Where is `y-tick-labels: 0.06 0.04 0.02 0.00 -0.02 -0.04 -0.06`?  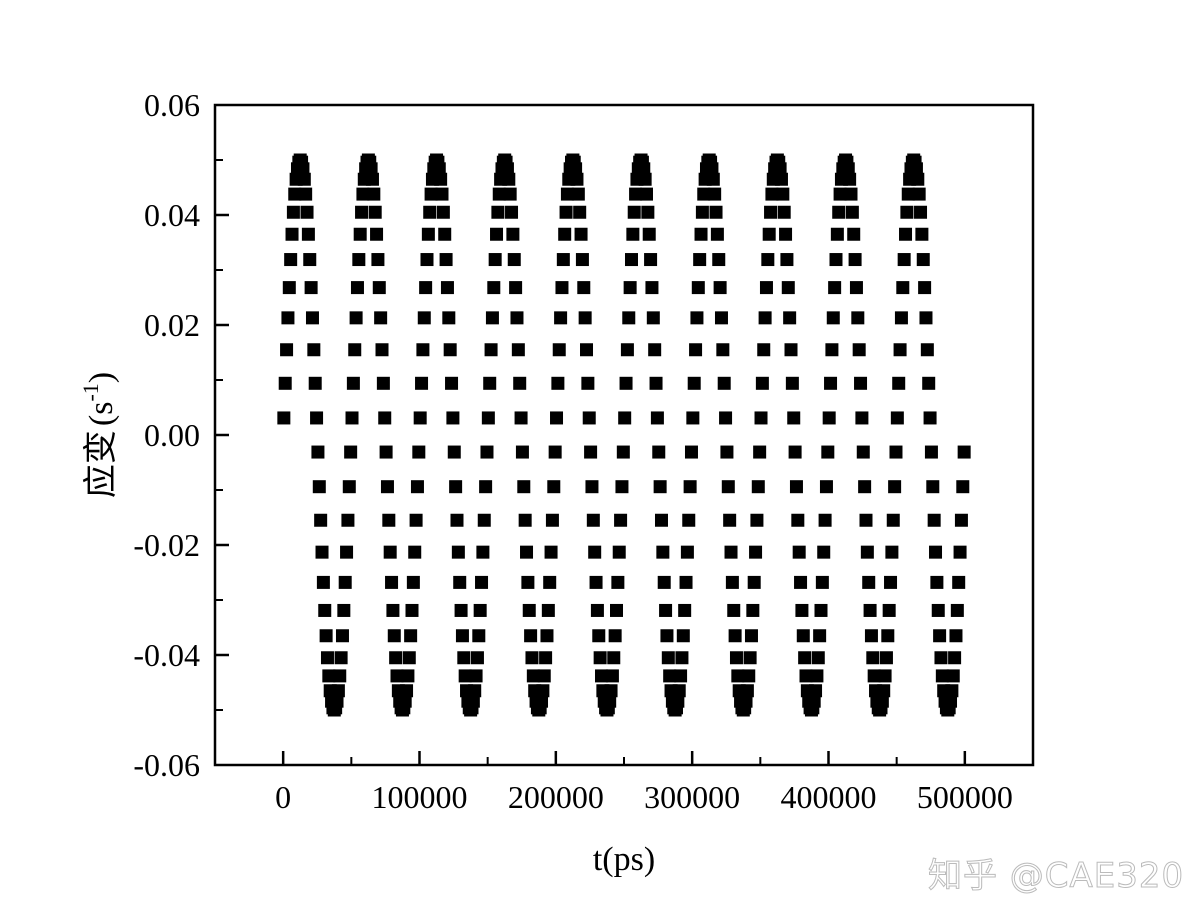 y-tick-labels: 0.06 0.04 0.02 0.00 -0.02 -0.04 -0.06 is located at coordinates (166, 435).